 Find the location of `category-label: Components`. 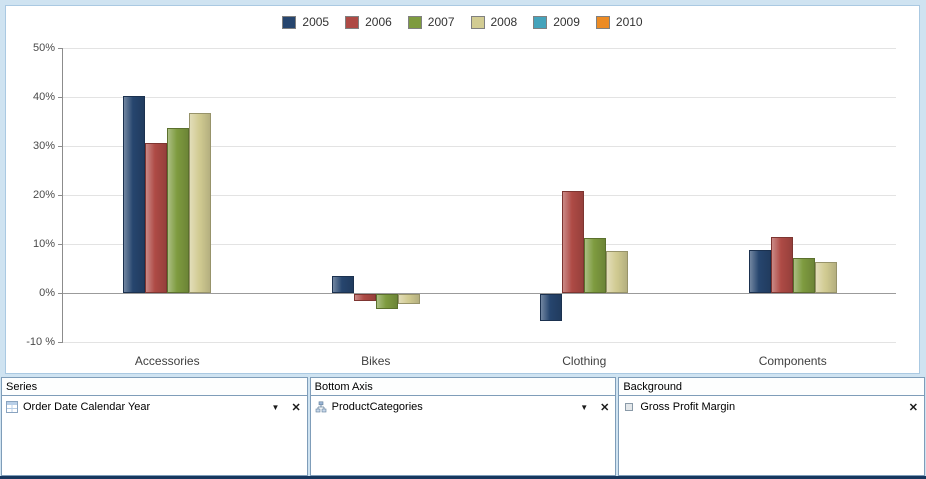

category-label: Components is located at coordinates (792, 361).